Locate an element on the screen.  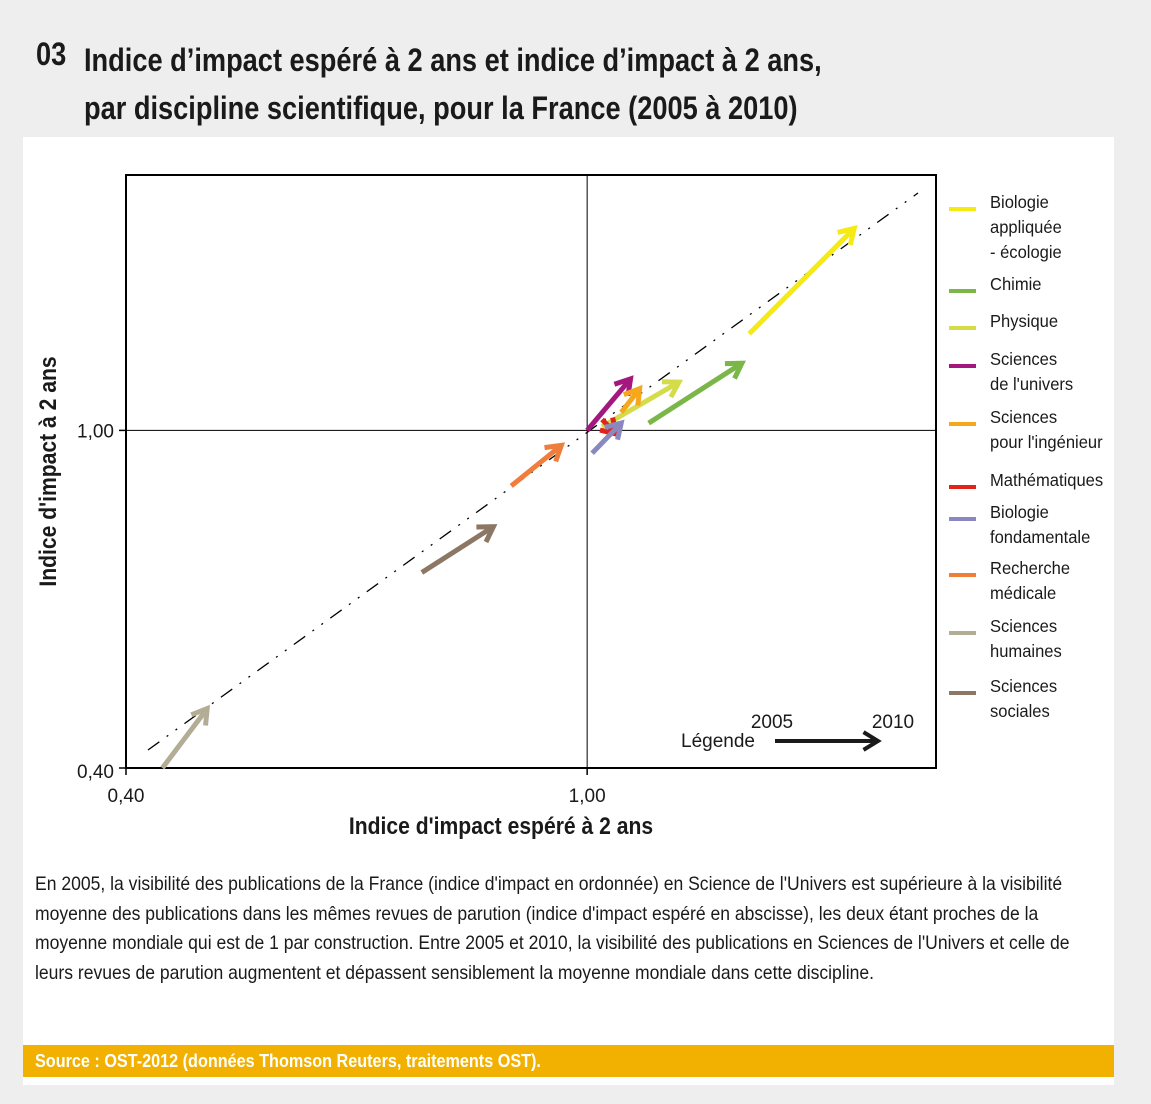
arrow-7-head is located at coordinates (555, 452).